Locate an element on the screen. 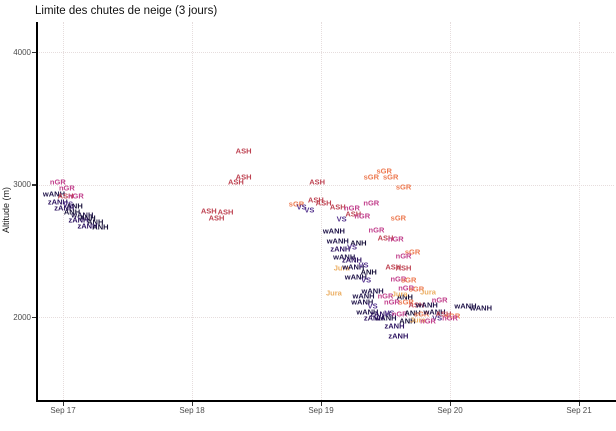  chart-title: Limite des chutes de neige (3 jours) is located at coordinates (126, 11).